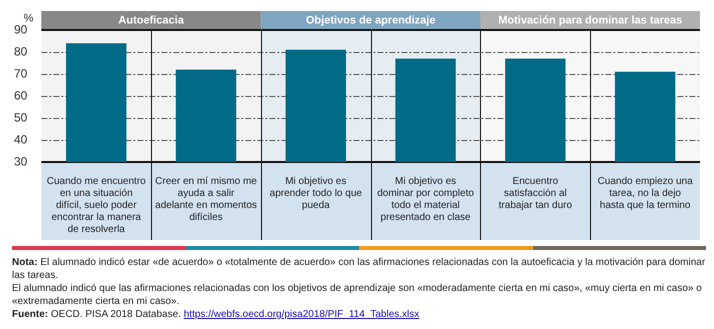 The width and height of the screenshot is (714, 329). What do you see at coordinates (357, 295) in the screenshot?
I see `text: El alumnado indicó que las afirmaciones relacionadas con los objetivos de aprendizaje son «moderadamente cierta en mi caso», «muy cierta en mi caso» o «extremadamente cierta en mi caso».` at bounding box center [357, 295].